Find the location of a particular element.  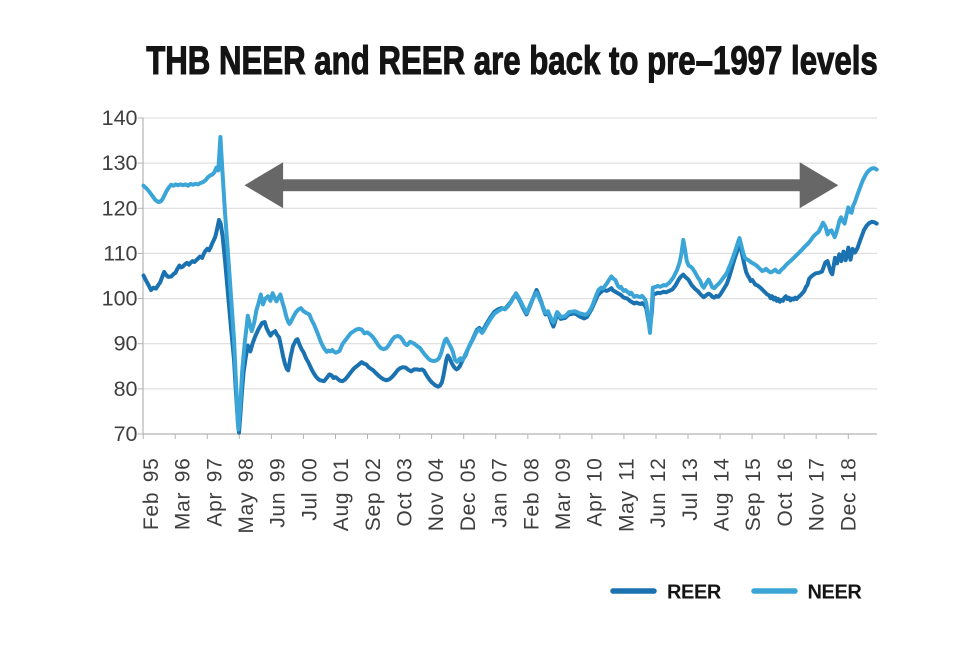

svg-text: 110 is located at coordinates (120, 253).